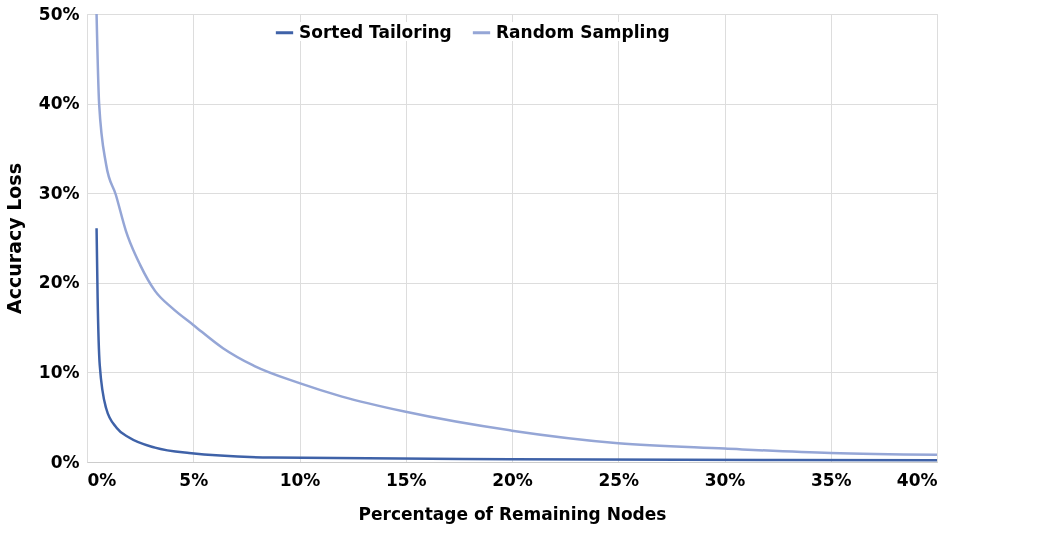 Image resolution: width=1040 pixels, height=558 pixels. Describe the element at coordinates (13, 238) in the screenshot. I see `y-axis-title: Accuracy Loss` at that location.